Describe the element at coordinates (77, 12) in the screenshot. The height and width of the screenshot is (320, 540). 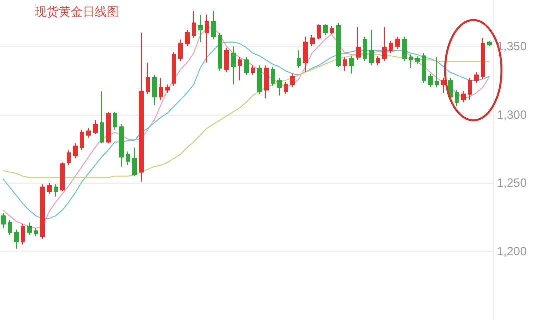
I see `chart-title: 现货黄金日线图` at that location.